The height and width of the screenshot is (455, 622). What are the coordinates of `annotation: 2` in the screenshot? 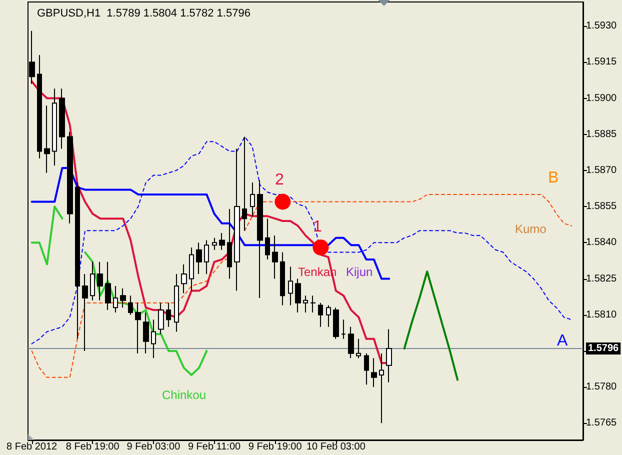 It's located at (279, 180).